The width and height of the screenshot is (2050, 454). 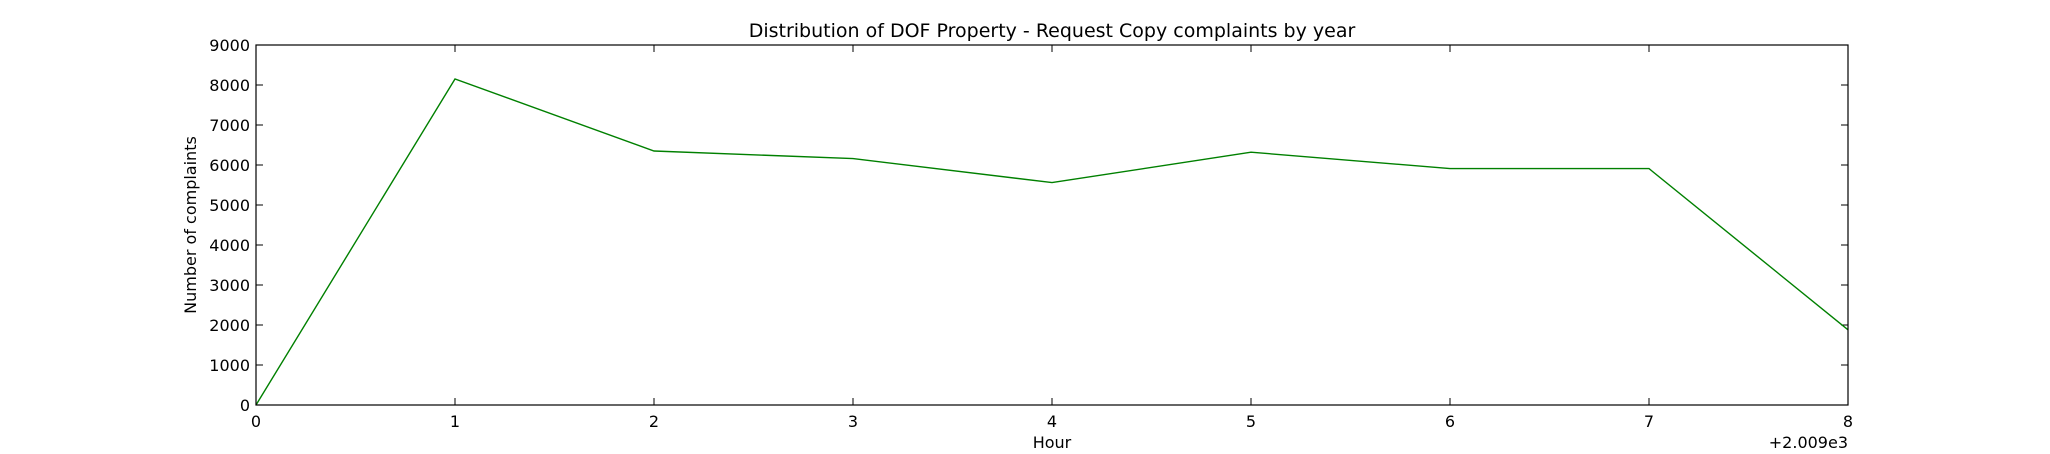 I want to click on y-tick-label: 4000, so click(x=229, y=245).